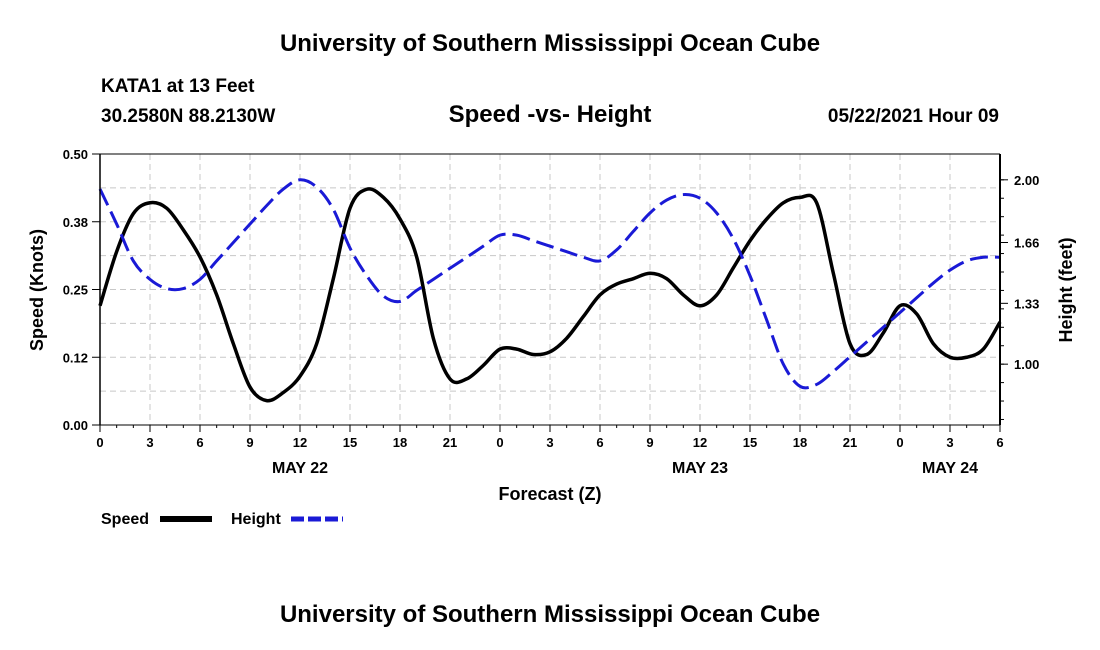 The height and width of the screenshot is (650, 1100). I want to click on legend-speed-label: Speed, so click(125, 519).